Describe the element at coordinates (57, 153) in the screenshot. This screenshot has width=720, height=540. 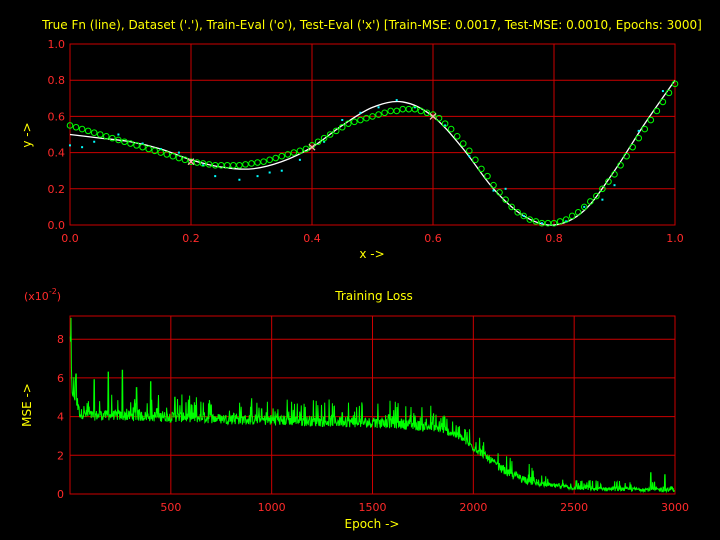
I see `top-y-tick-label: 0.4` at that location.